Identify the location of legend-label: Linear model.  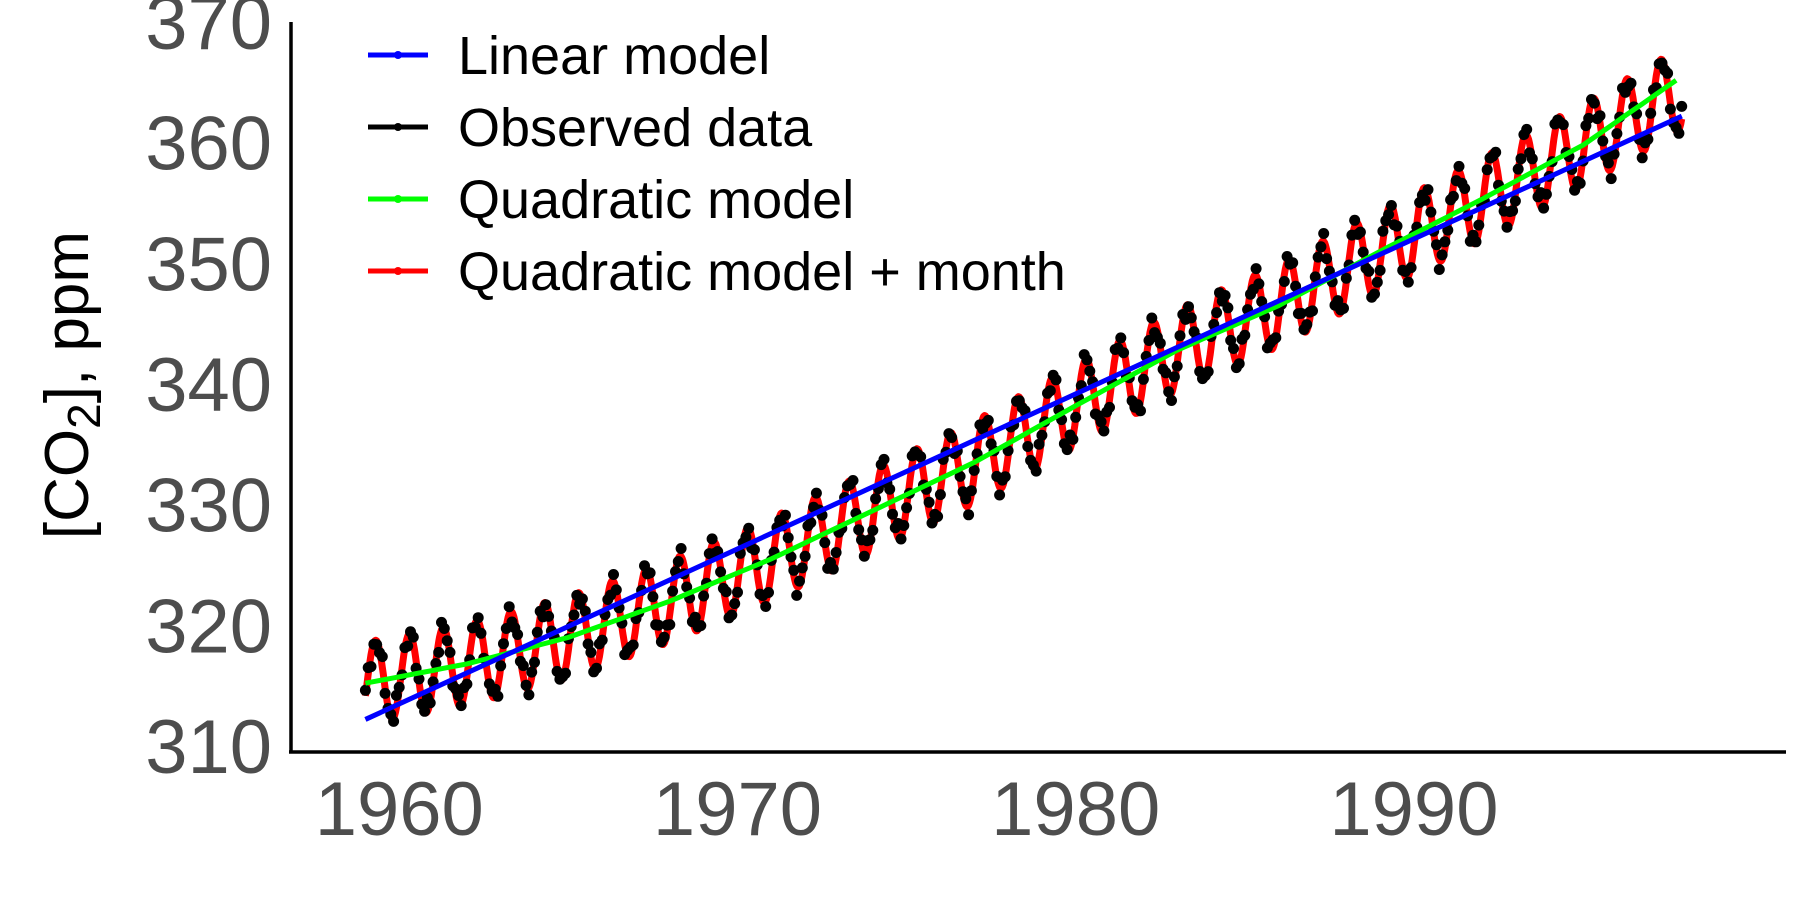
(614, 56).